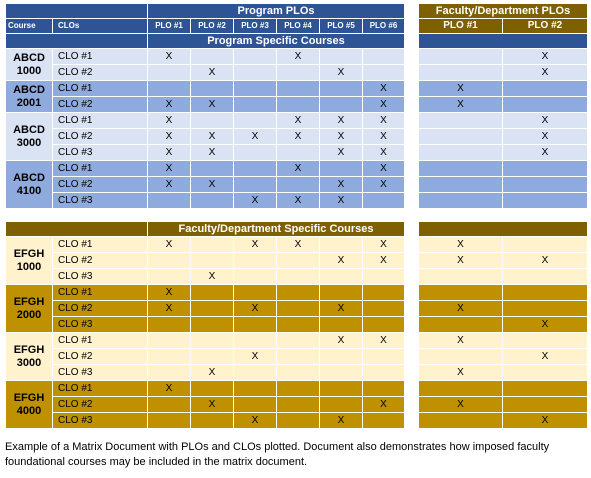  What do you see at coordinates (297, 324) in the screenshot?
I see `course-clo-row: CLO #3 X` at bounding box center [297, 324].